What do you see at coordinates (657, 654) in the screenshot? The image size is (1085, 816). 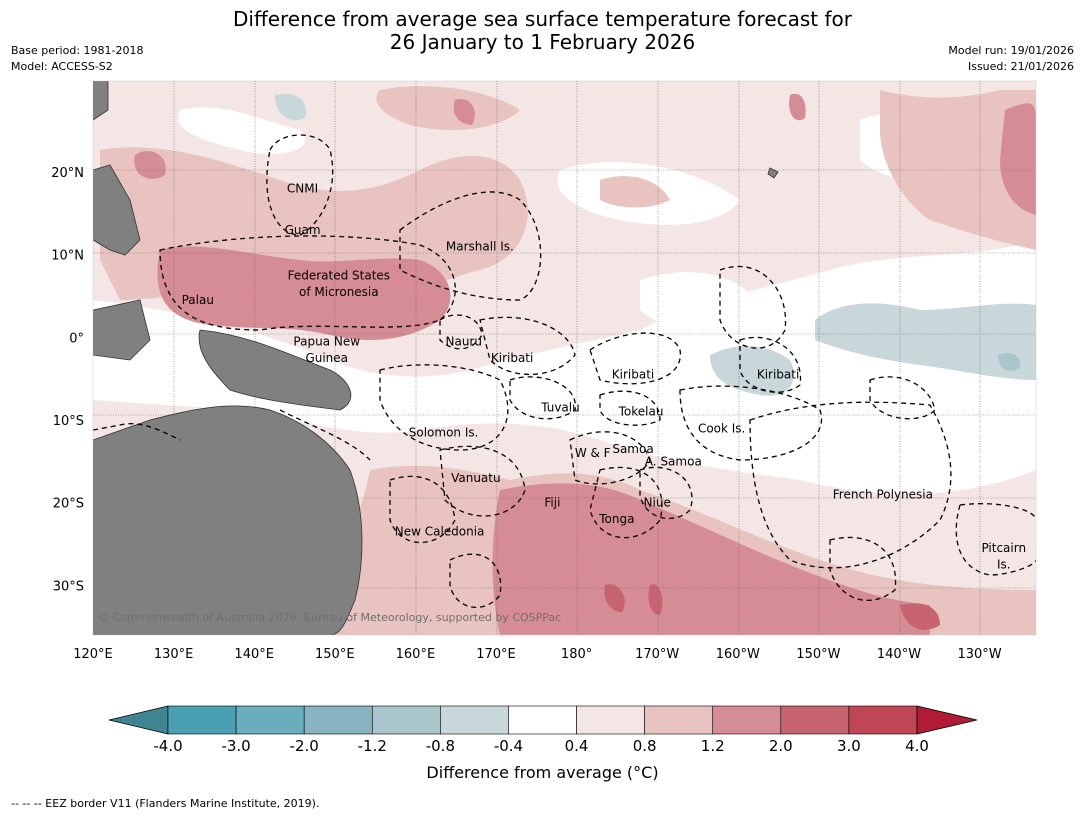 I see `lon-label: 170°W` at bounding box center [657, 654].